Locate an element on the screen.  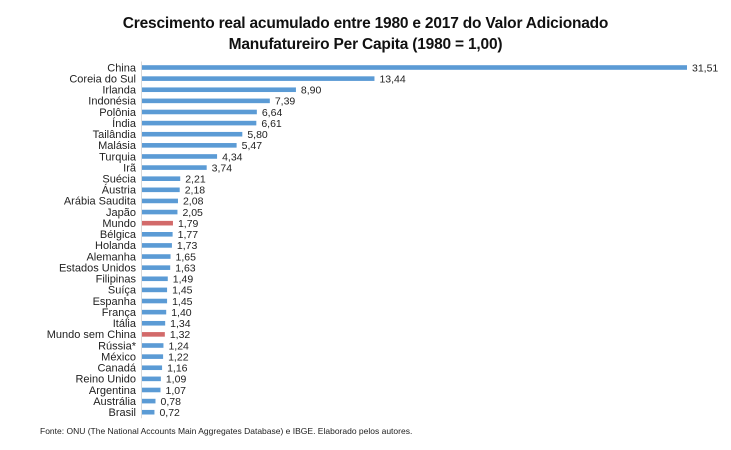
category-label: Indonésia is located at coordinates (112, 102).